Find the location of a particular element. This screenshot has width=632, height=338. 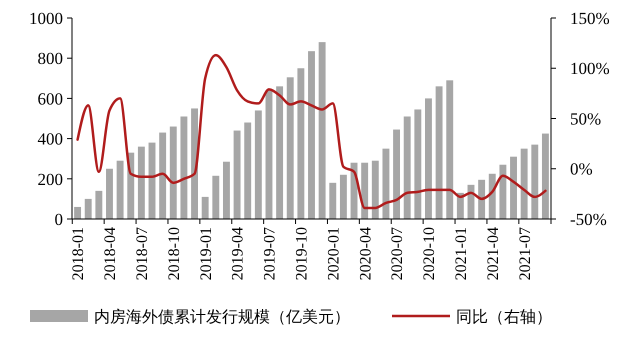

x-tick-label: 2019-07 is located at coordinates (270, 253).